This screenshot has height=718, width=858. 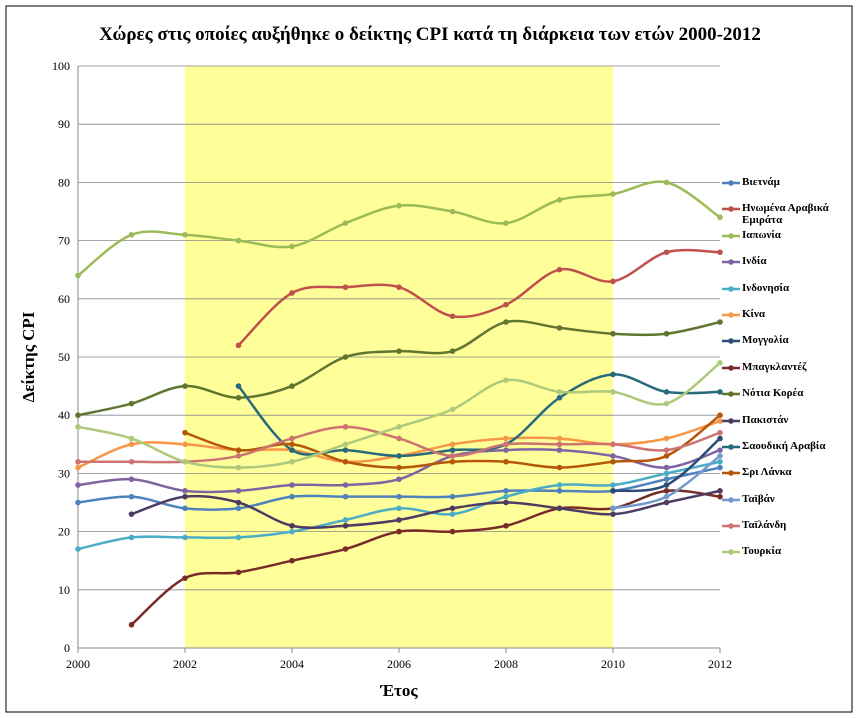 I want to click on legend-item: Τουρκία, so click(x=790, y=558).